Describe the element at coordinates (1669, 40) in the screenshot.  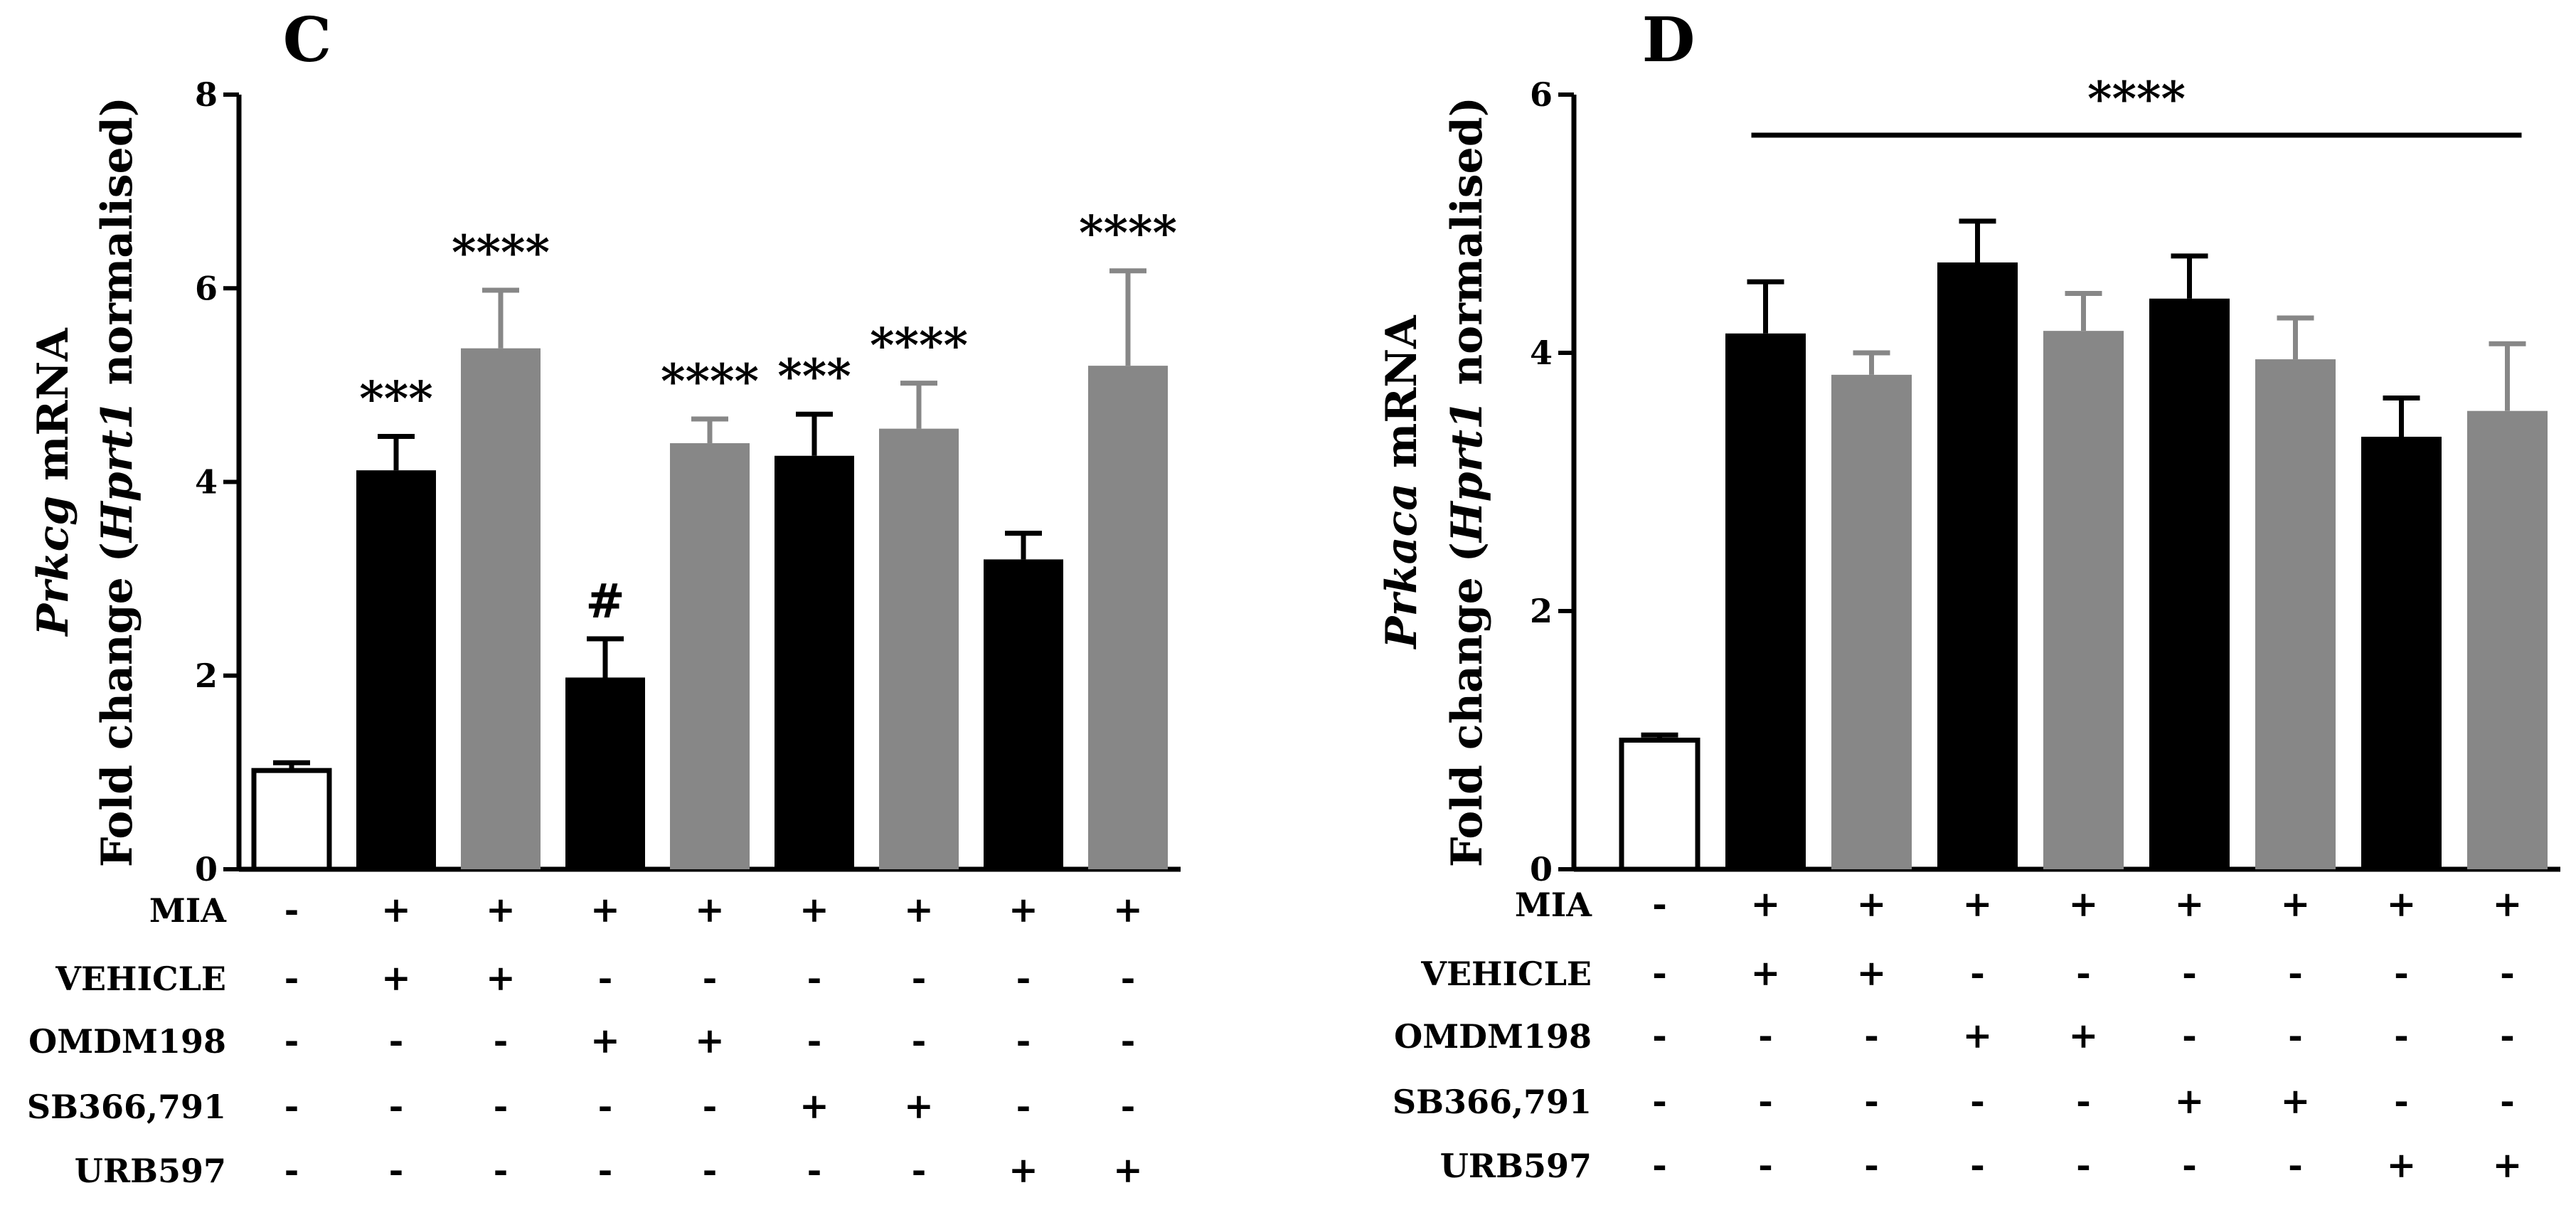
I see `panel-label: D` at that location.